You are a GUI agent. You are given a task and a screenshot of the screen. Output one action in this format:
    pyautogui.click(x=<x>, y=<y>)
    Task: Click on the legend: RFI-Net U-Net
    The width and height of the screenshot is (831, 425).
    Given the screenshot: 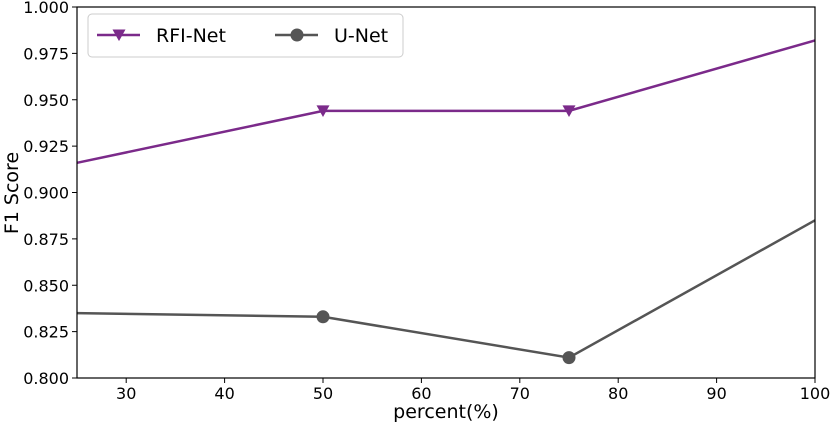 What is the action you would take?
    pyautogui.click(x=245, y=35)
    